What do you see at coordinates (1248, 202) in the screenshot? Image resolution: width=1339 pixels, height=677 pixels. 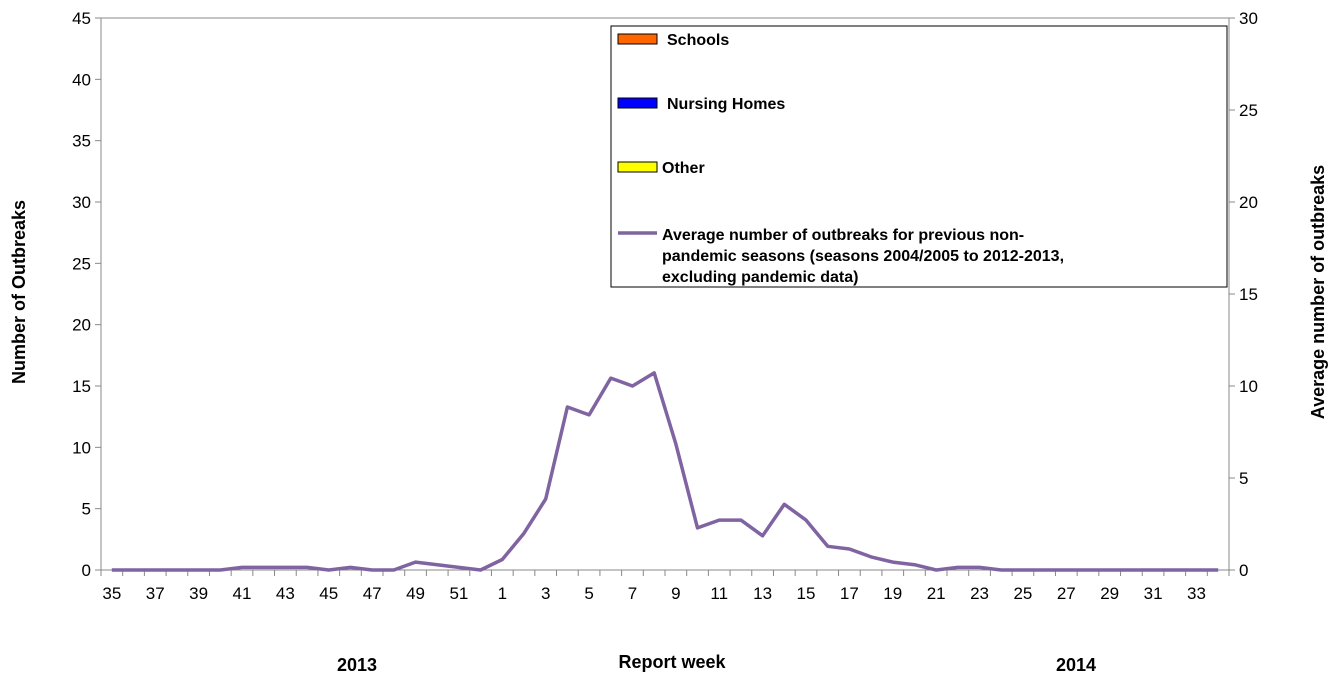 I see `y2-tick-label: 20` at bounding box center [1248, 202].